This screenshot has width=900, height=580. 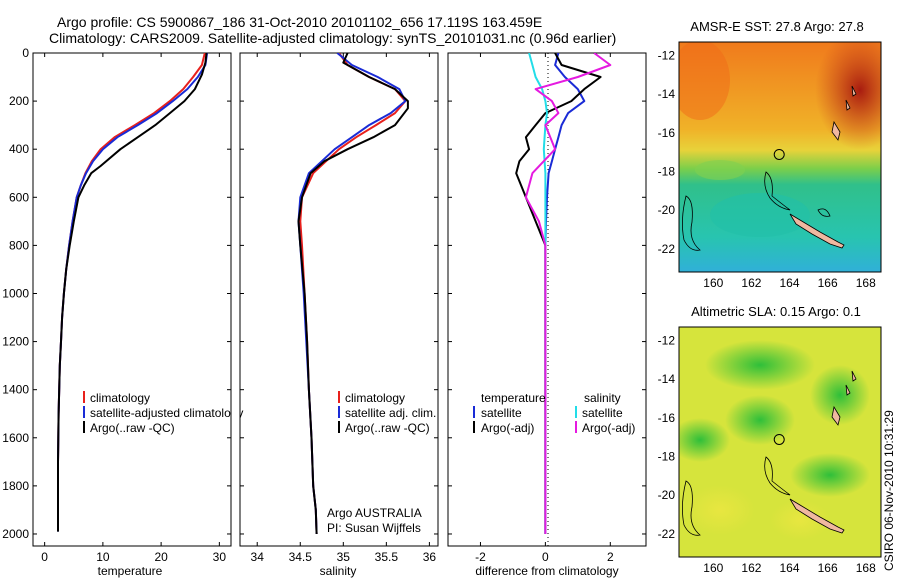 What do you see at coordinates (513, 398) in the screenshot?
I see `legend-header-temperature: temperature` at bounding box center [513, 398].